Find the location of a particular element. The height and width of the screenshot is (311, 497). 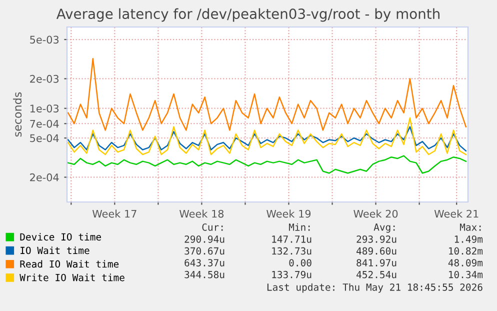

y-tick-label: 7e-04 is located at coordinates (44, 124).